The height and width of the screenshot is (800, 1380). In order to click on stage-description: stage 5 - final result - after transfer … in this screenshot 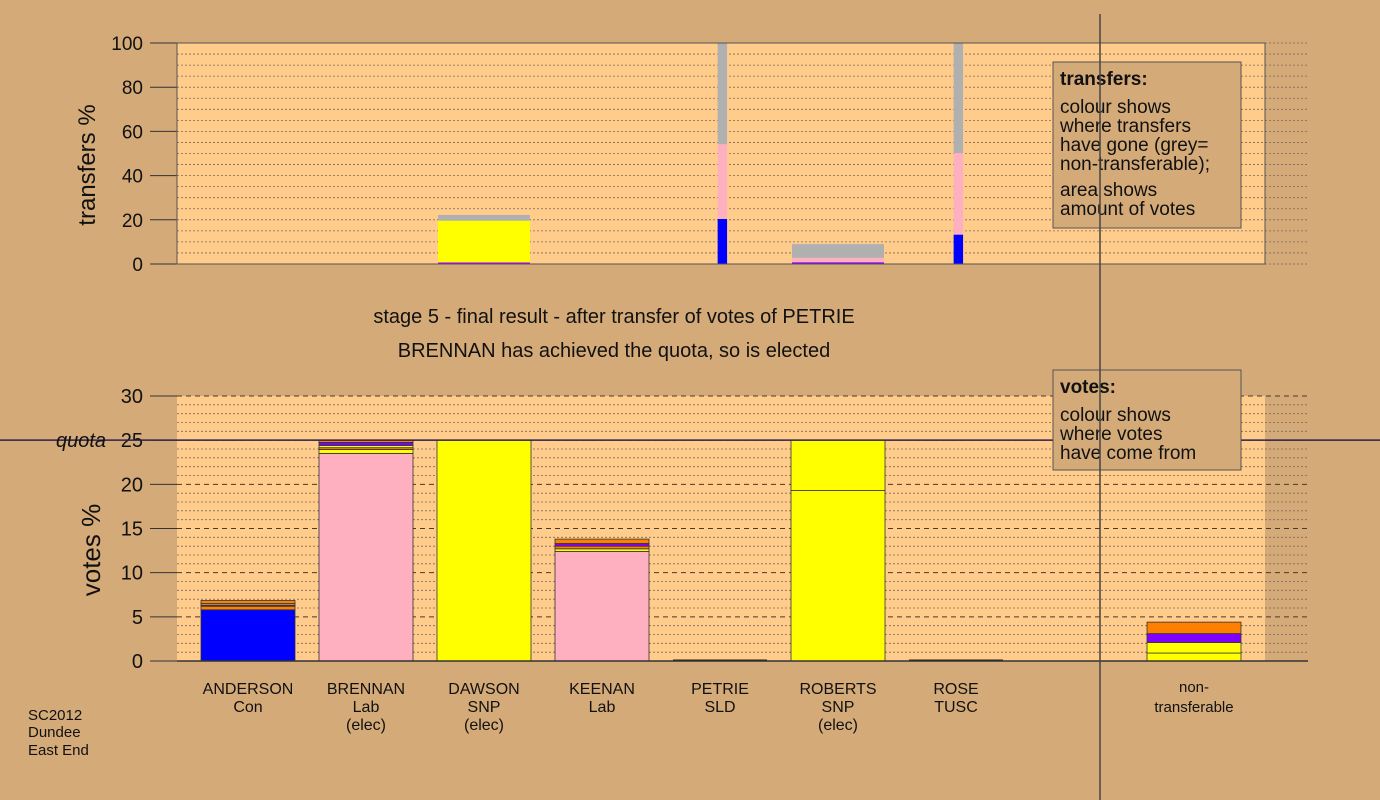, I will do `click(613, 317)`.